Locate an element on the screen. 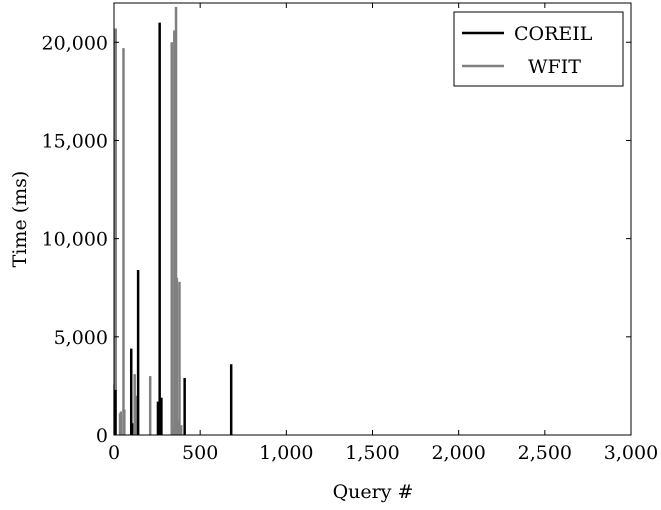  legend: COREIL WFIT is located at coordinates (538, 49).